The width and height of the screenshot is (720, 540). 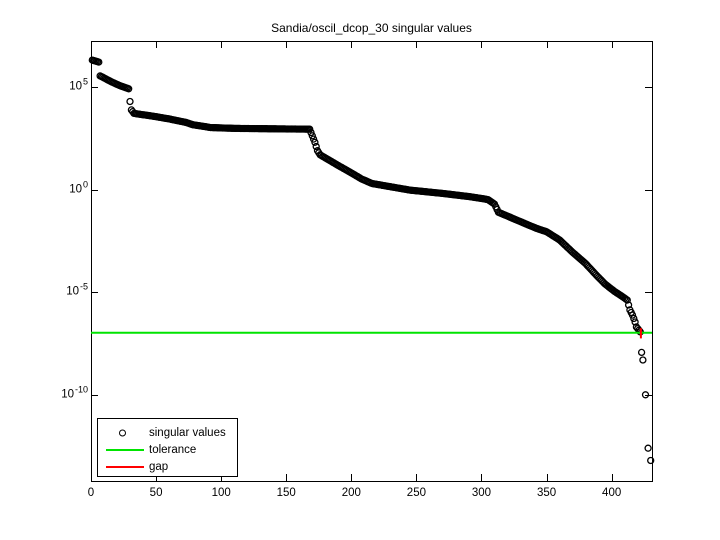 I want to click on x-tick-label: 100, so click(x=221, y=493).